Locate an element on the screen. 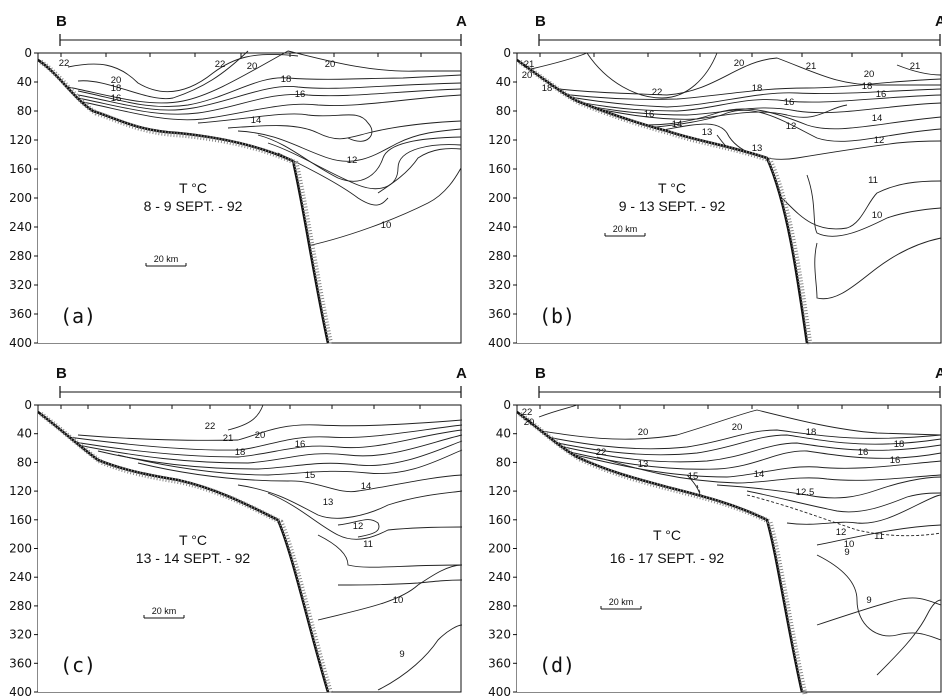  panel-title-dates: 13 - 14 SEPT. - 92 is located at coordinates (193, 558).